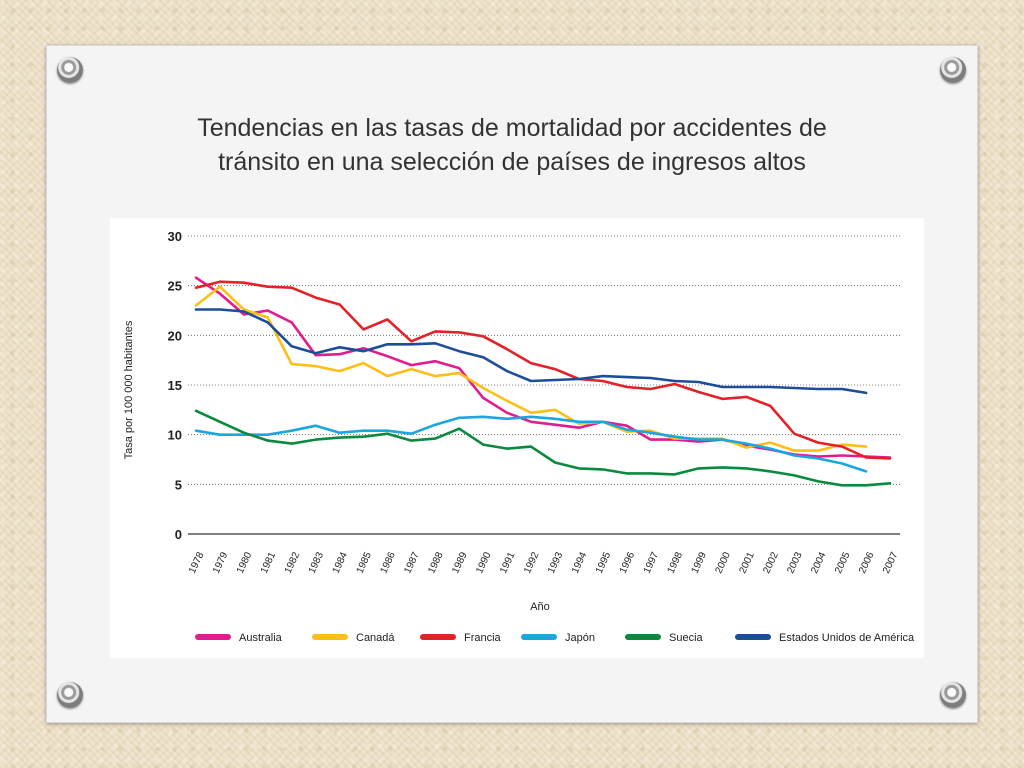 The height and width of the screenshot is (768, 1024). I want to click on y-tick-label: 0, so click(178, 534).